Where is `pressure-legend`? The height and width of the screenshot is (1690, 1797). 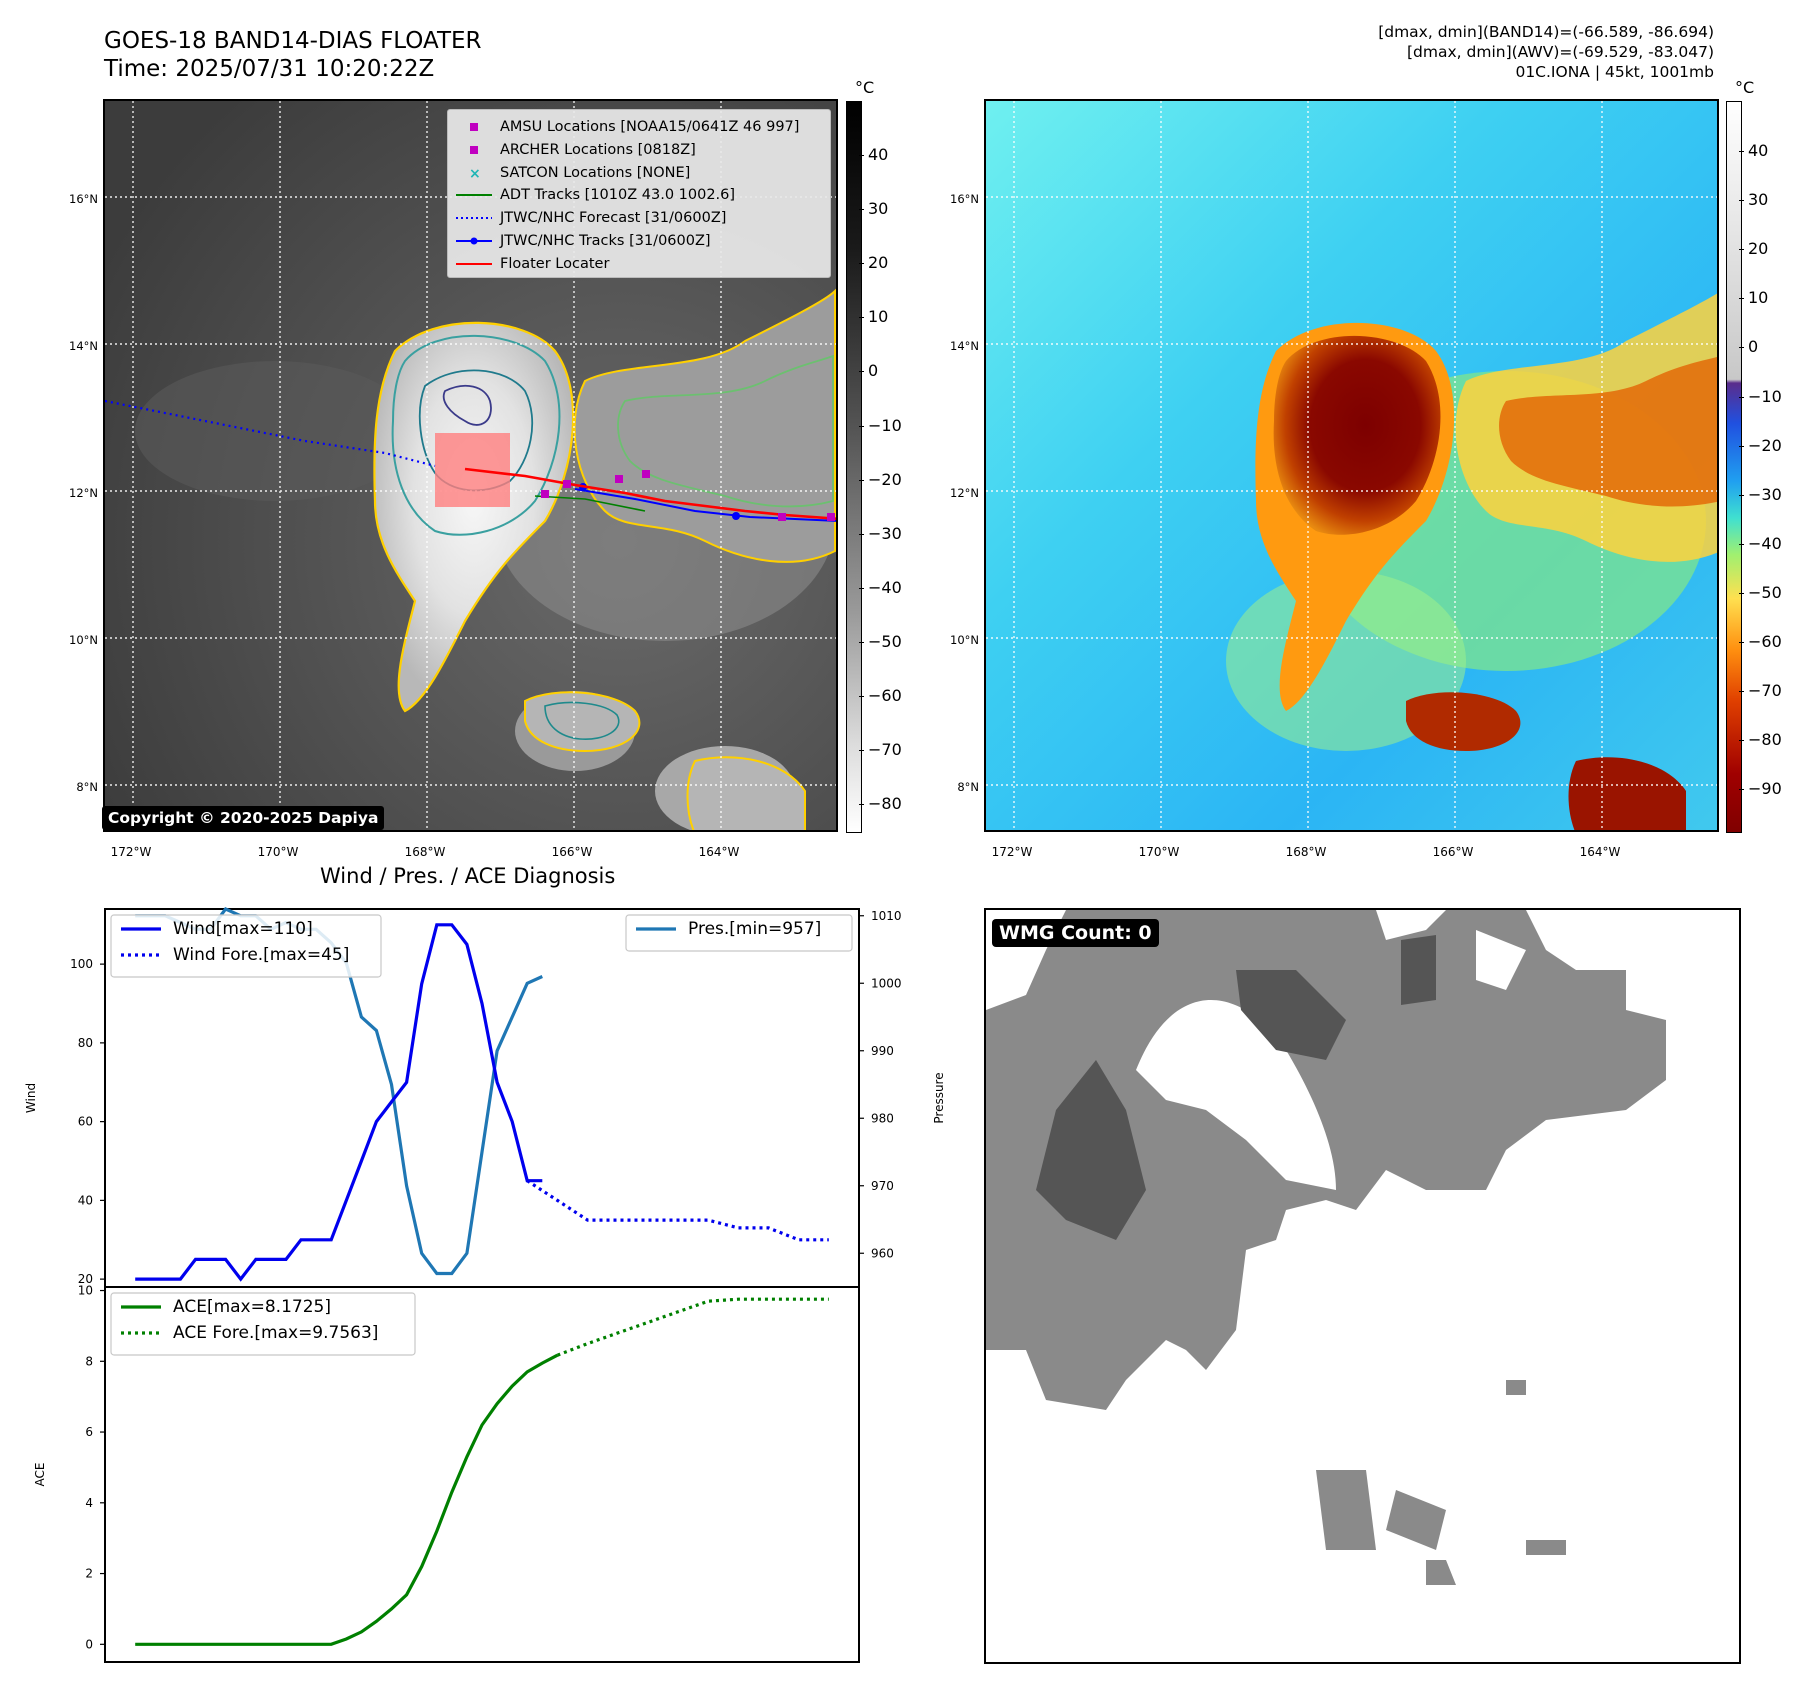
pressure-legend is located at coordinates (739, 933).